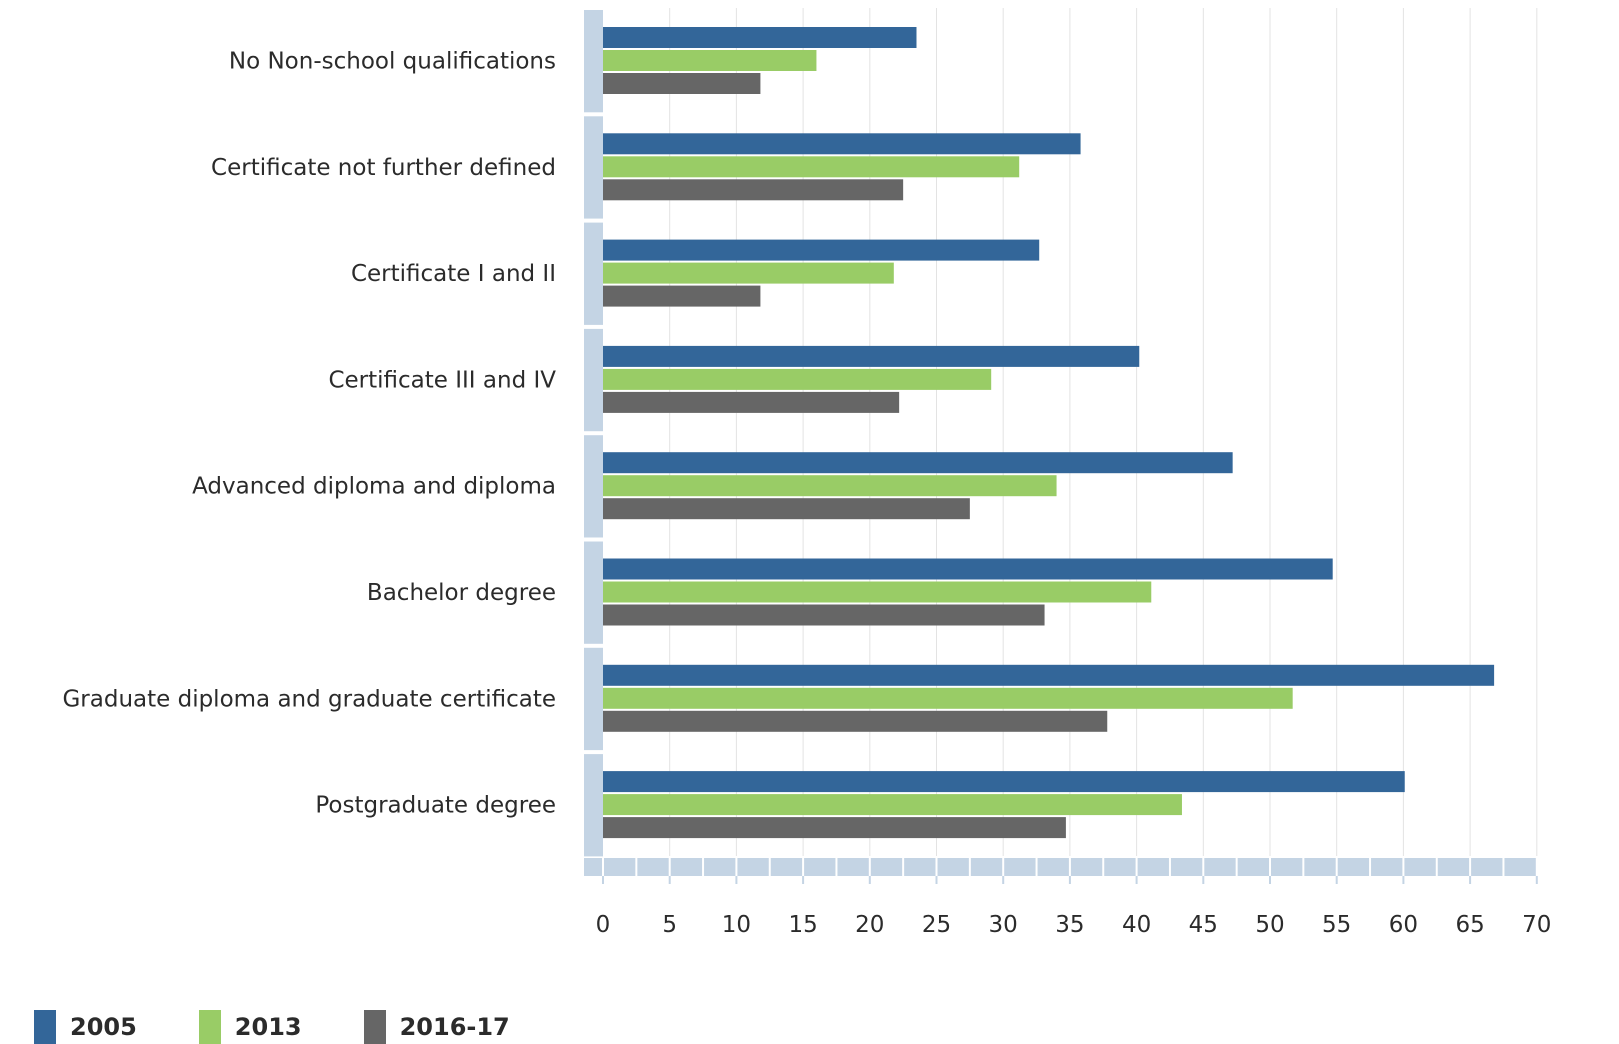  What do you see at coordinates (753, 190) in the screenshot?
I see `bar-2016-17-certificate-not-further-defined` at bounding box center [753, 190].